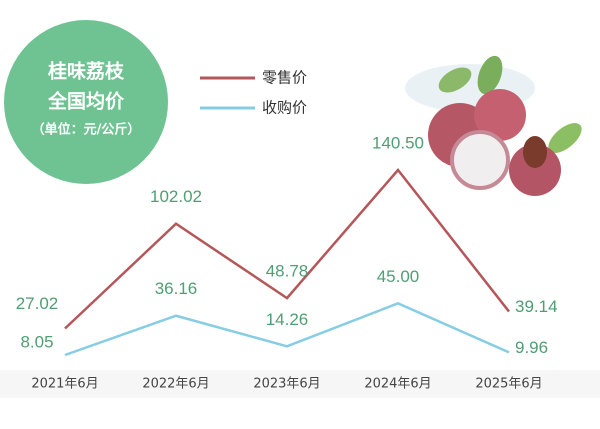  Describe the element at coordinates (86, 130) in the screenshot. I see `unit-label: （单位：元/公斤）` at that location.